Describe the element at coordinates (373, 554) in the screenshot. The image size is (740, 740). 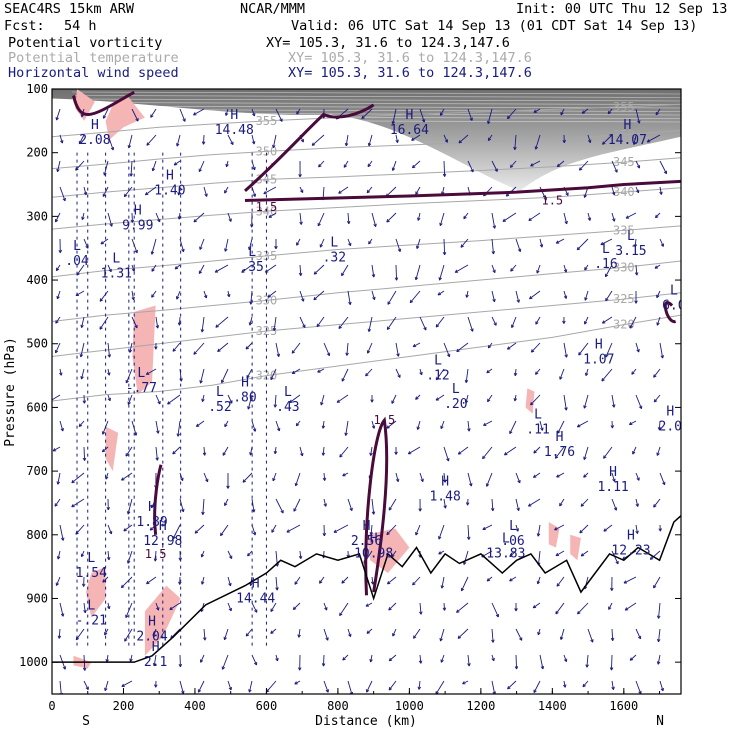
I see `extremum-value: 10.98` at that location.